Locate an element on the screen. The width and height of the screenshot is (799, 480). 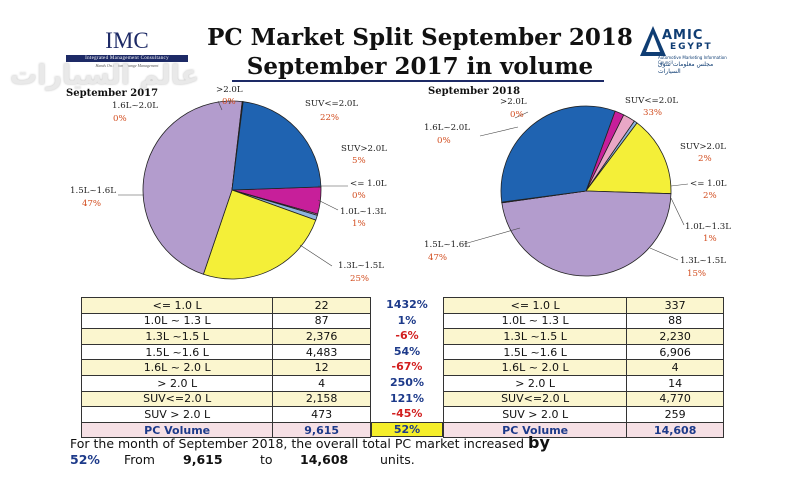
total-change-cell: 52% is located at coordinates (407, 429).